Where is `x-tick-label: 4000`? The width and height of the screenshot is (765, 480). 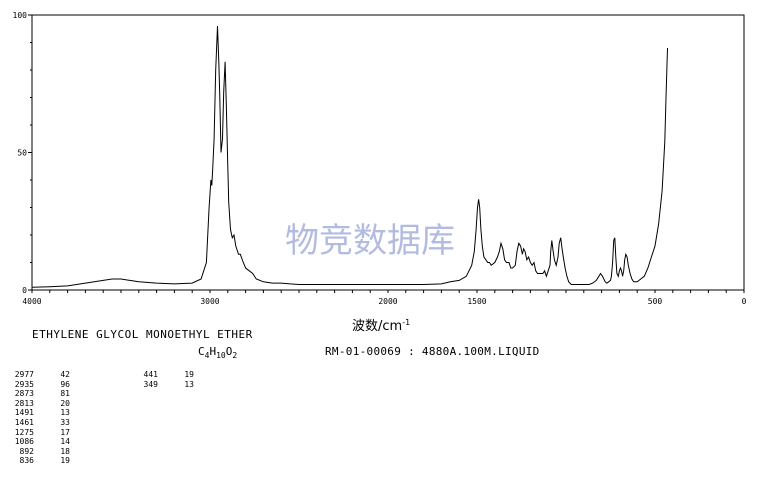 x-tick-label: 4000 is located at coordinates (31, 301).